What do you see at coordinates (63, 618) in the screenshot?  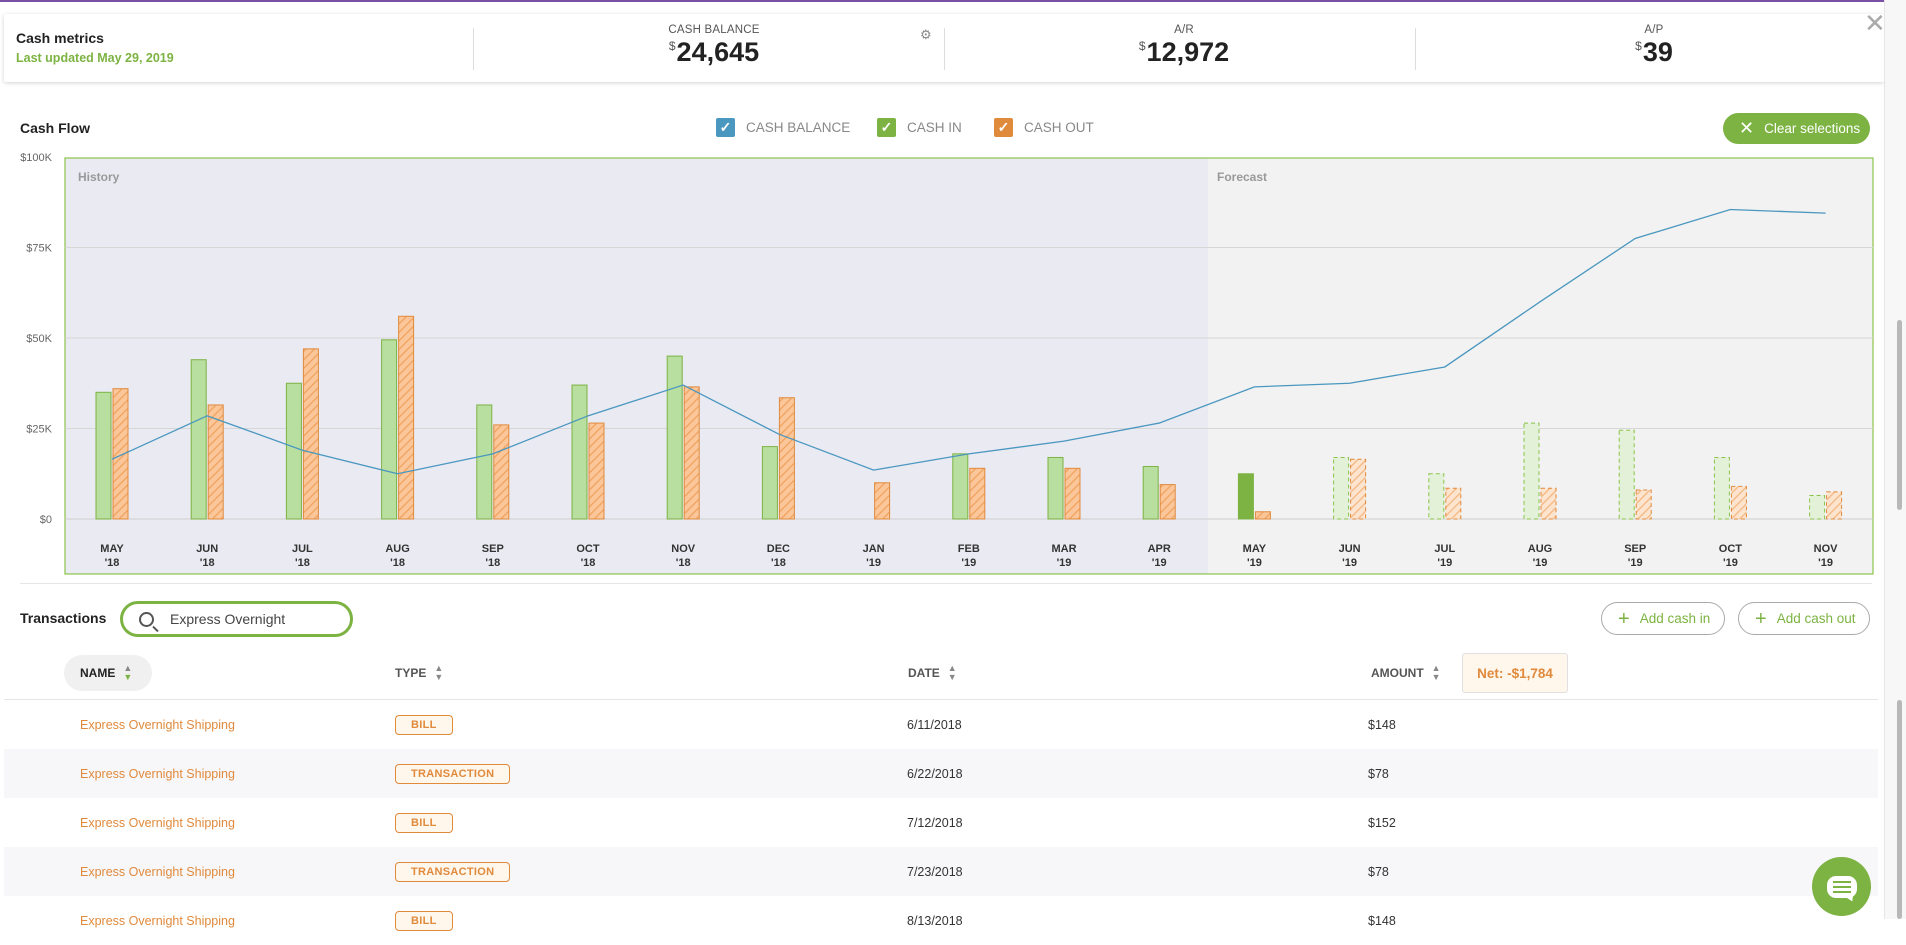 I see `transactions-title: Transactions` at bounding box center [63, 618].